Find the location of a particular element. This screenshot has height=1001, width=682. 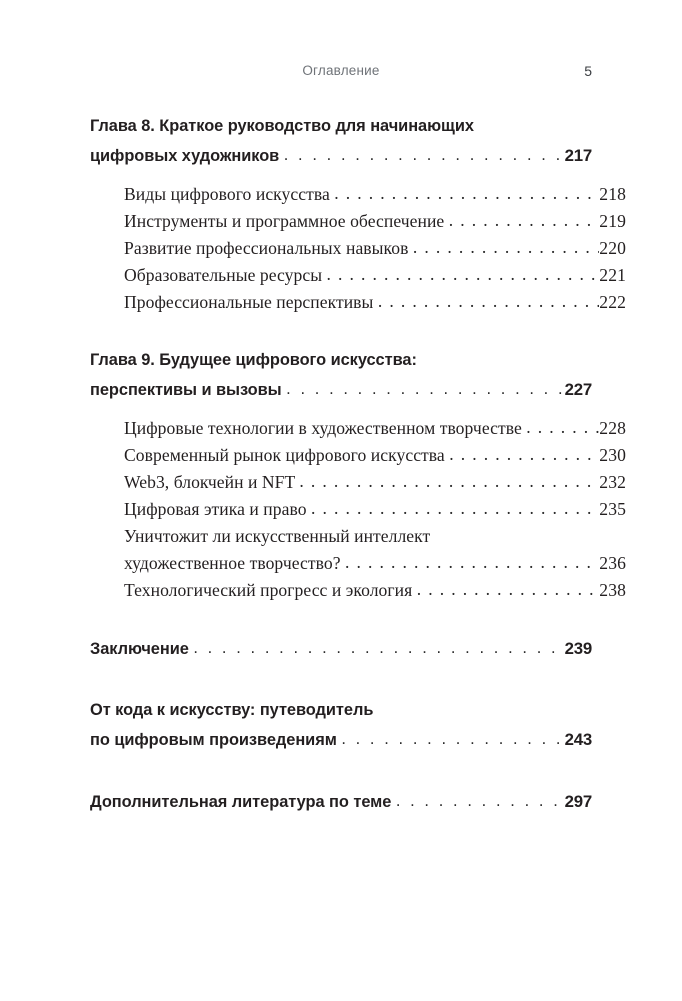

toc-entry-line: Дополнительная литература по теме 297 is located at coordinates (341, 802).